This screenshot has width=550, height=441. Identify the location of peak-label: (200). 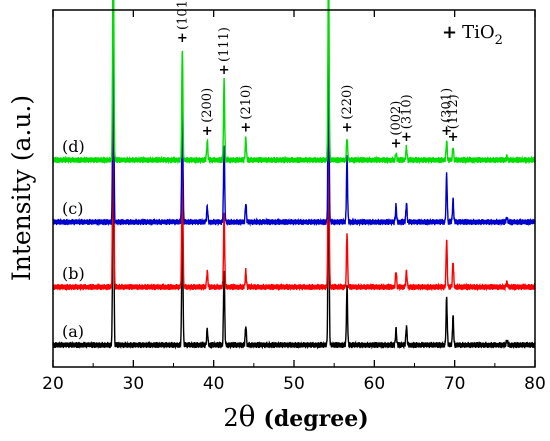
(207, 105).